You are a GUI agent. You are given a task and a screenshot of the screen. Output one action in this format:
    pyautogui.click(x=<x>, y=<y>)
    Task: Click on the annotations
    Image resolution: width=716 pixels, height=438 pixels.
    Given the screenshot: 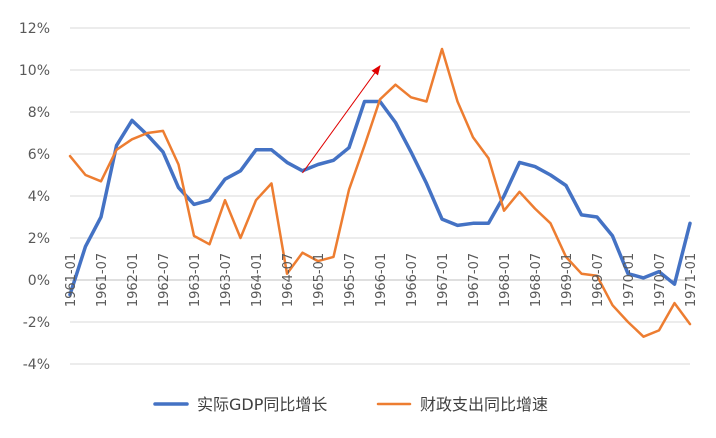 What is the action you would take?
    pyautogui.click(x=341, y=119)
    